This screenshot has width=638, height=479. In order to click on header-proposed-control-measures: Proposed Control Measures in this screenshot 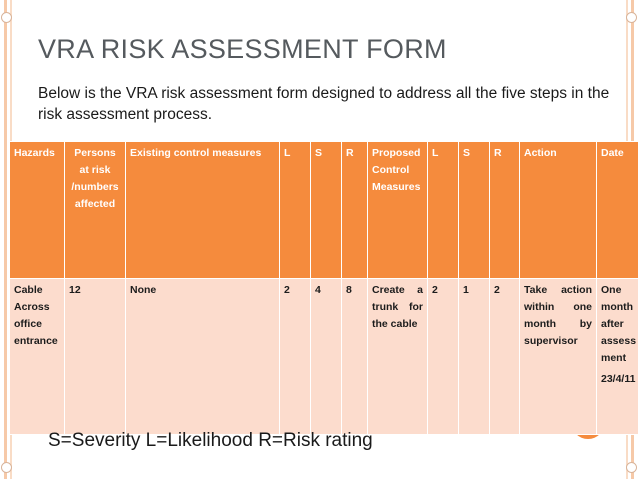, I will do `click(397, 210)`.